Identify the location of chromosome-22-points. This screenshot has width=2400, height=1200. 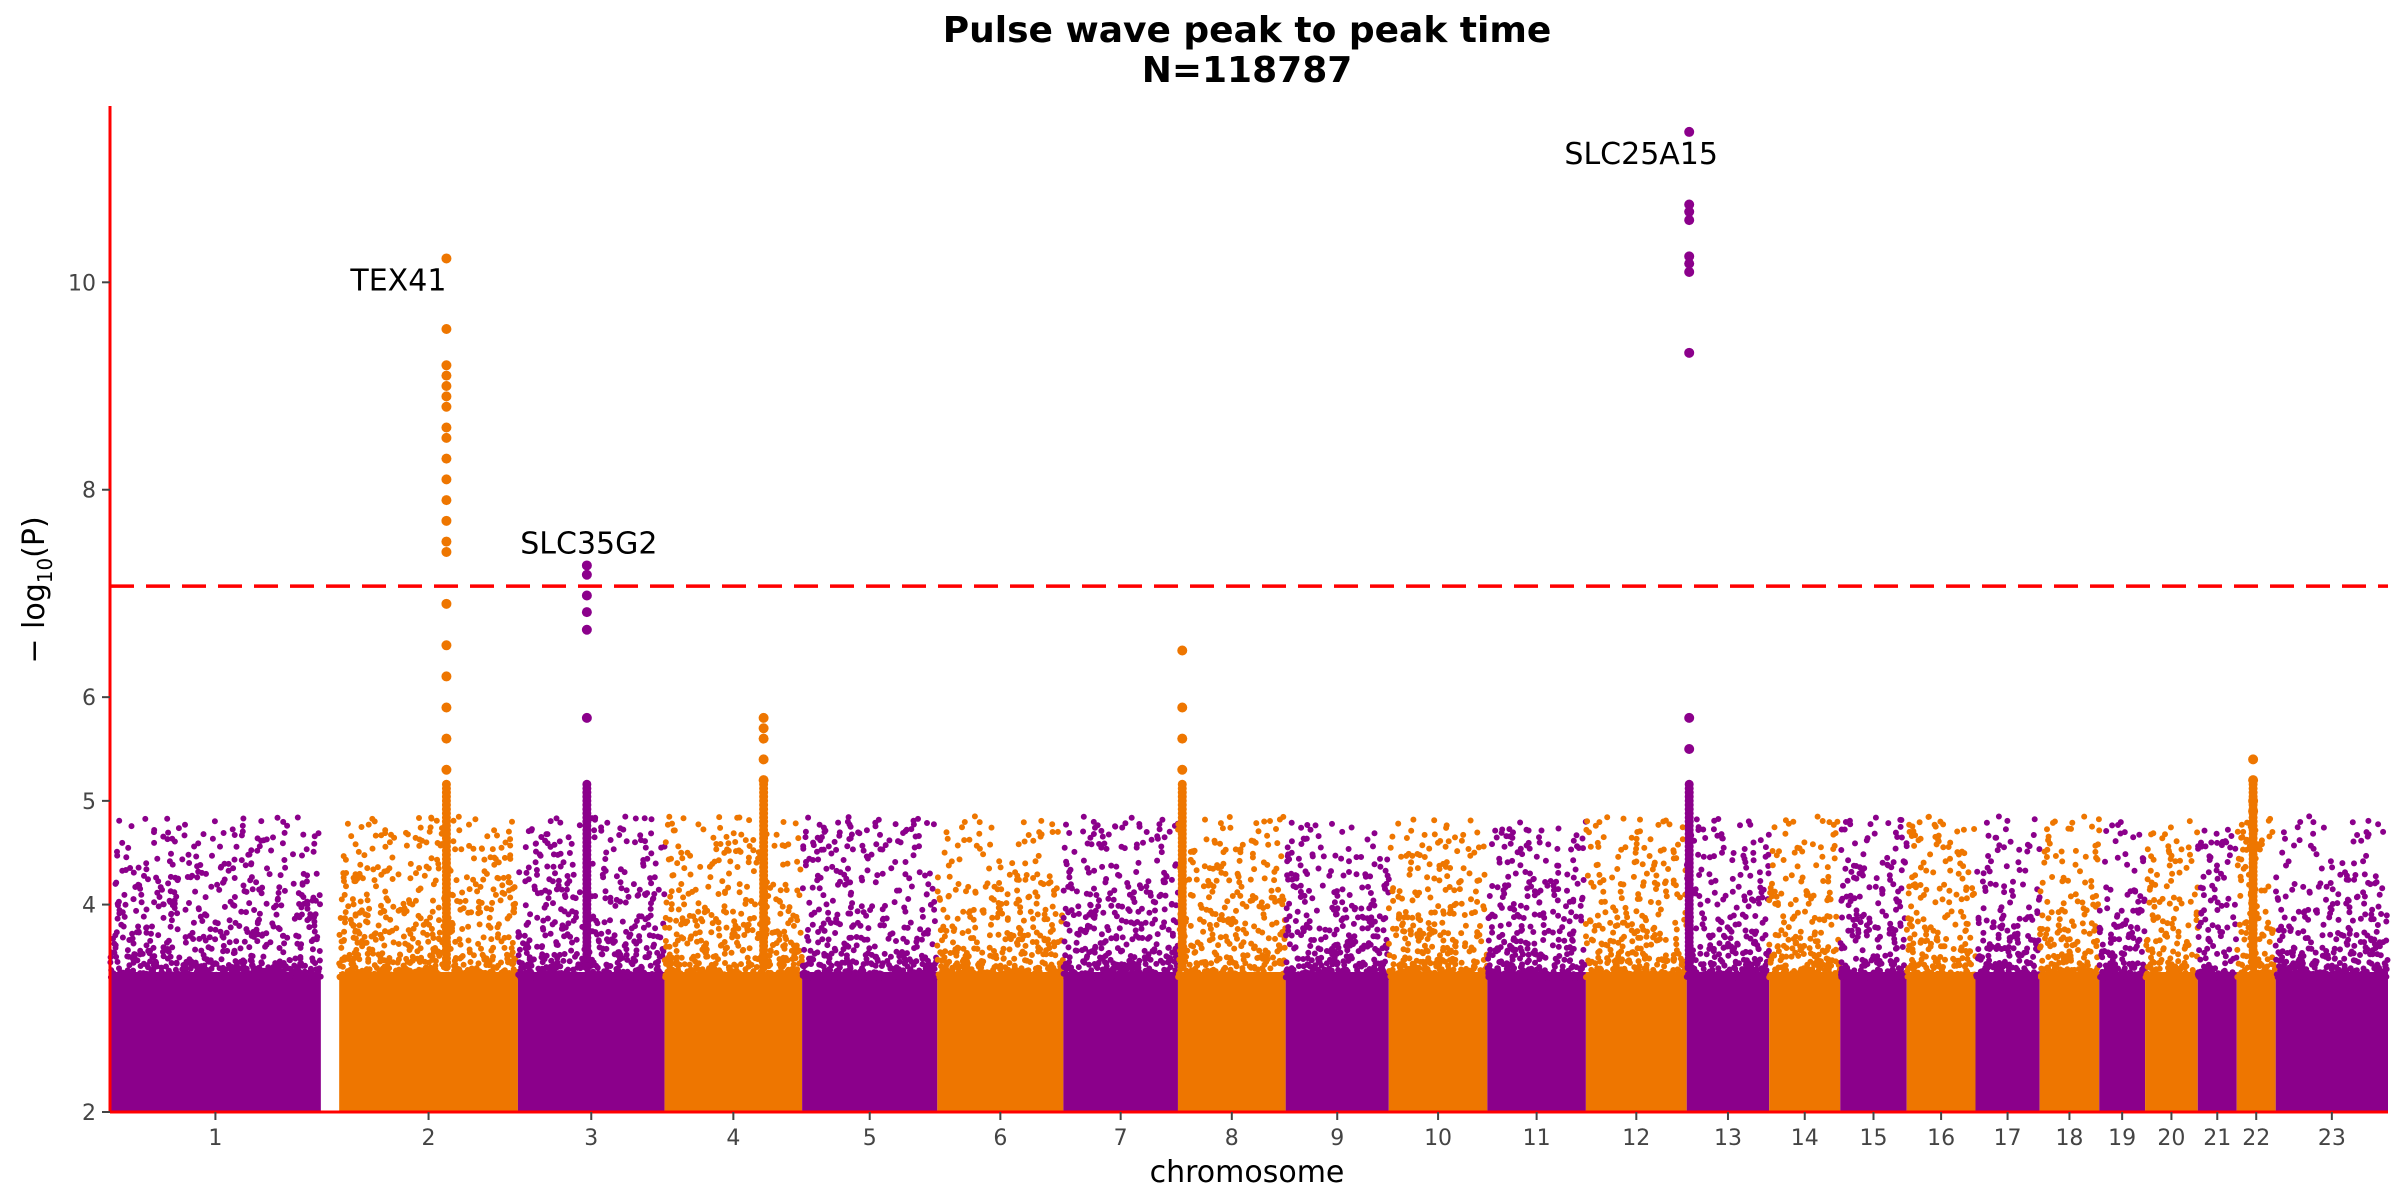
(2256, 963).